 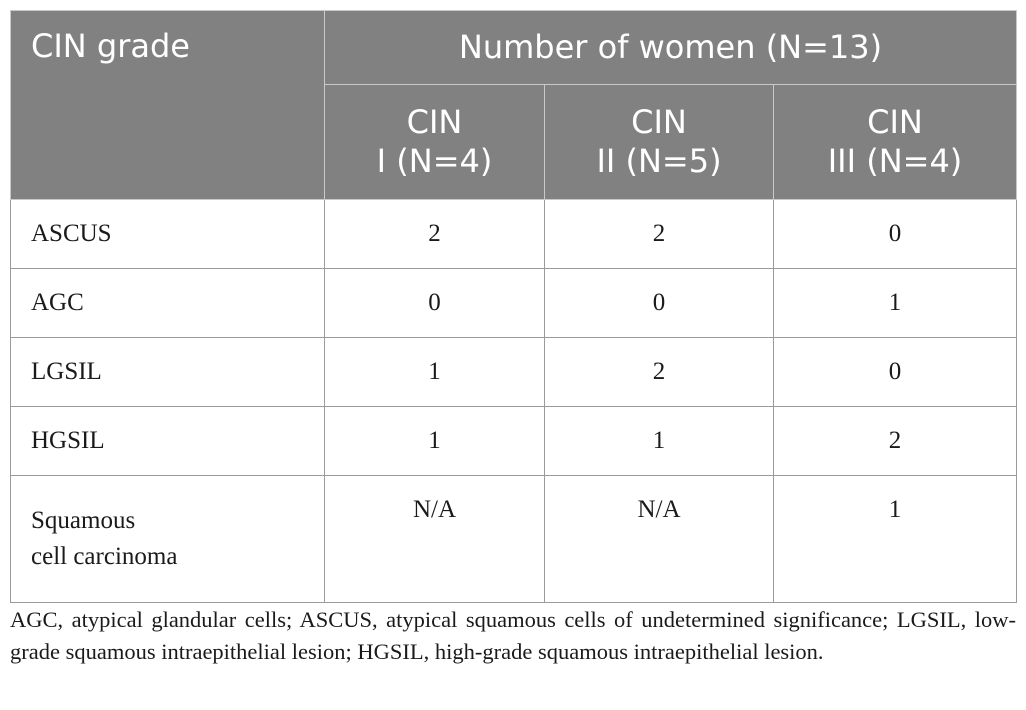 I want to click on header-cin-3: CIN III (N=4), so click(x=895, y=142).